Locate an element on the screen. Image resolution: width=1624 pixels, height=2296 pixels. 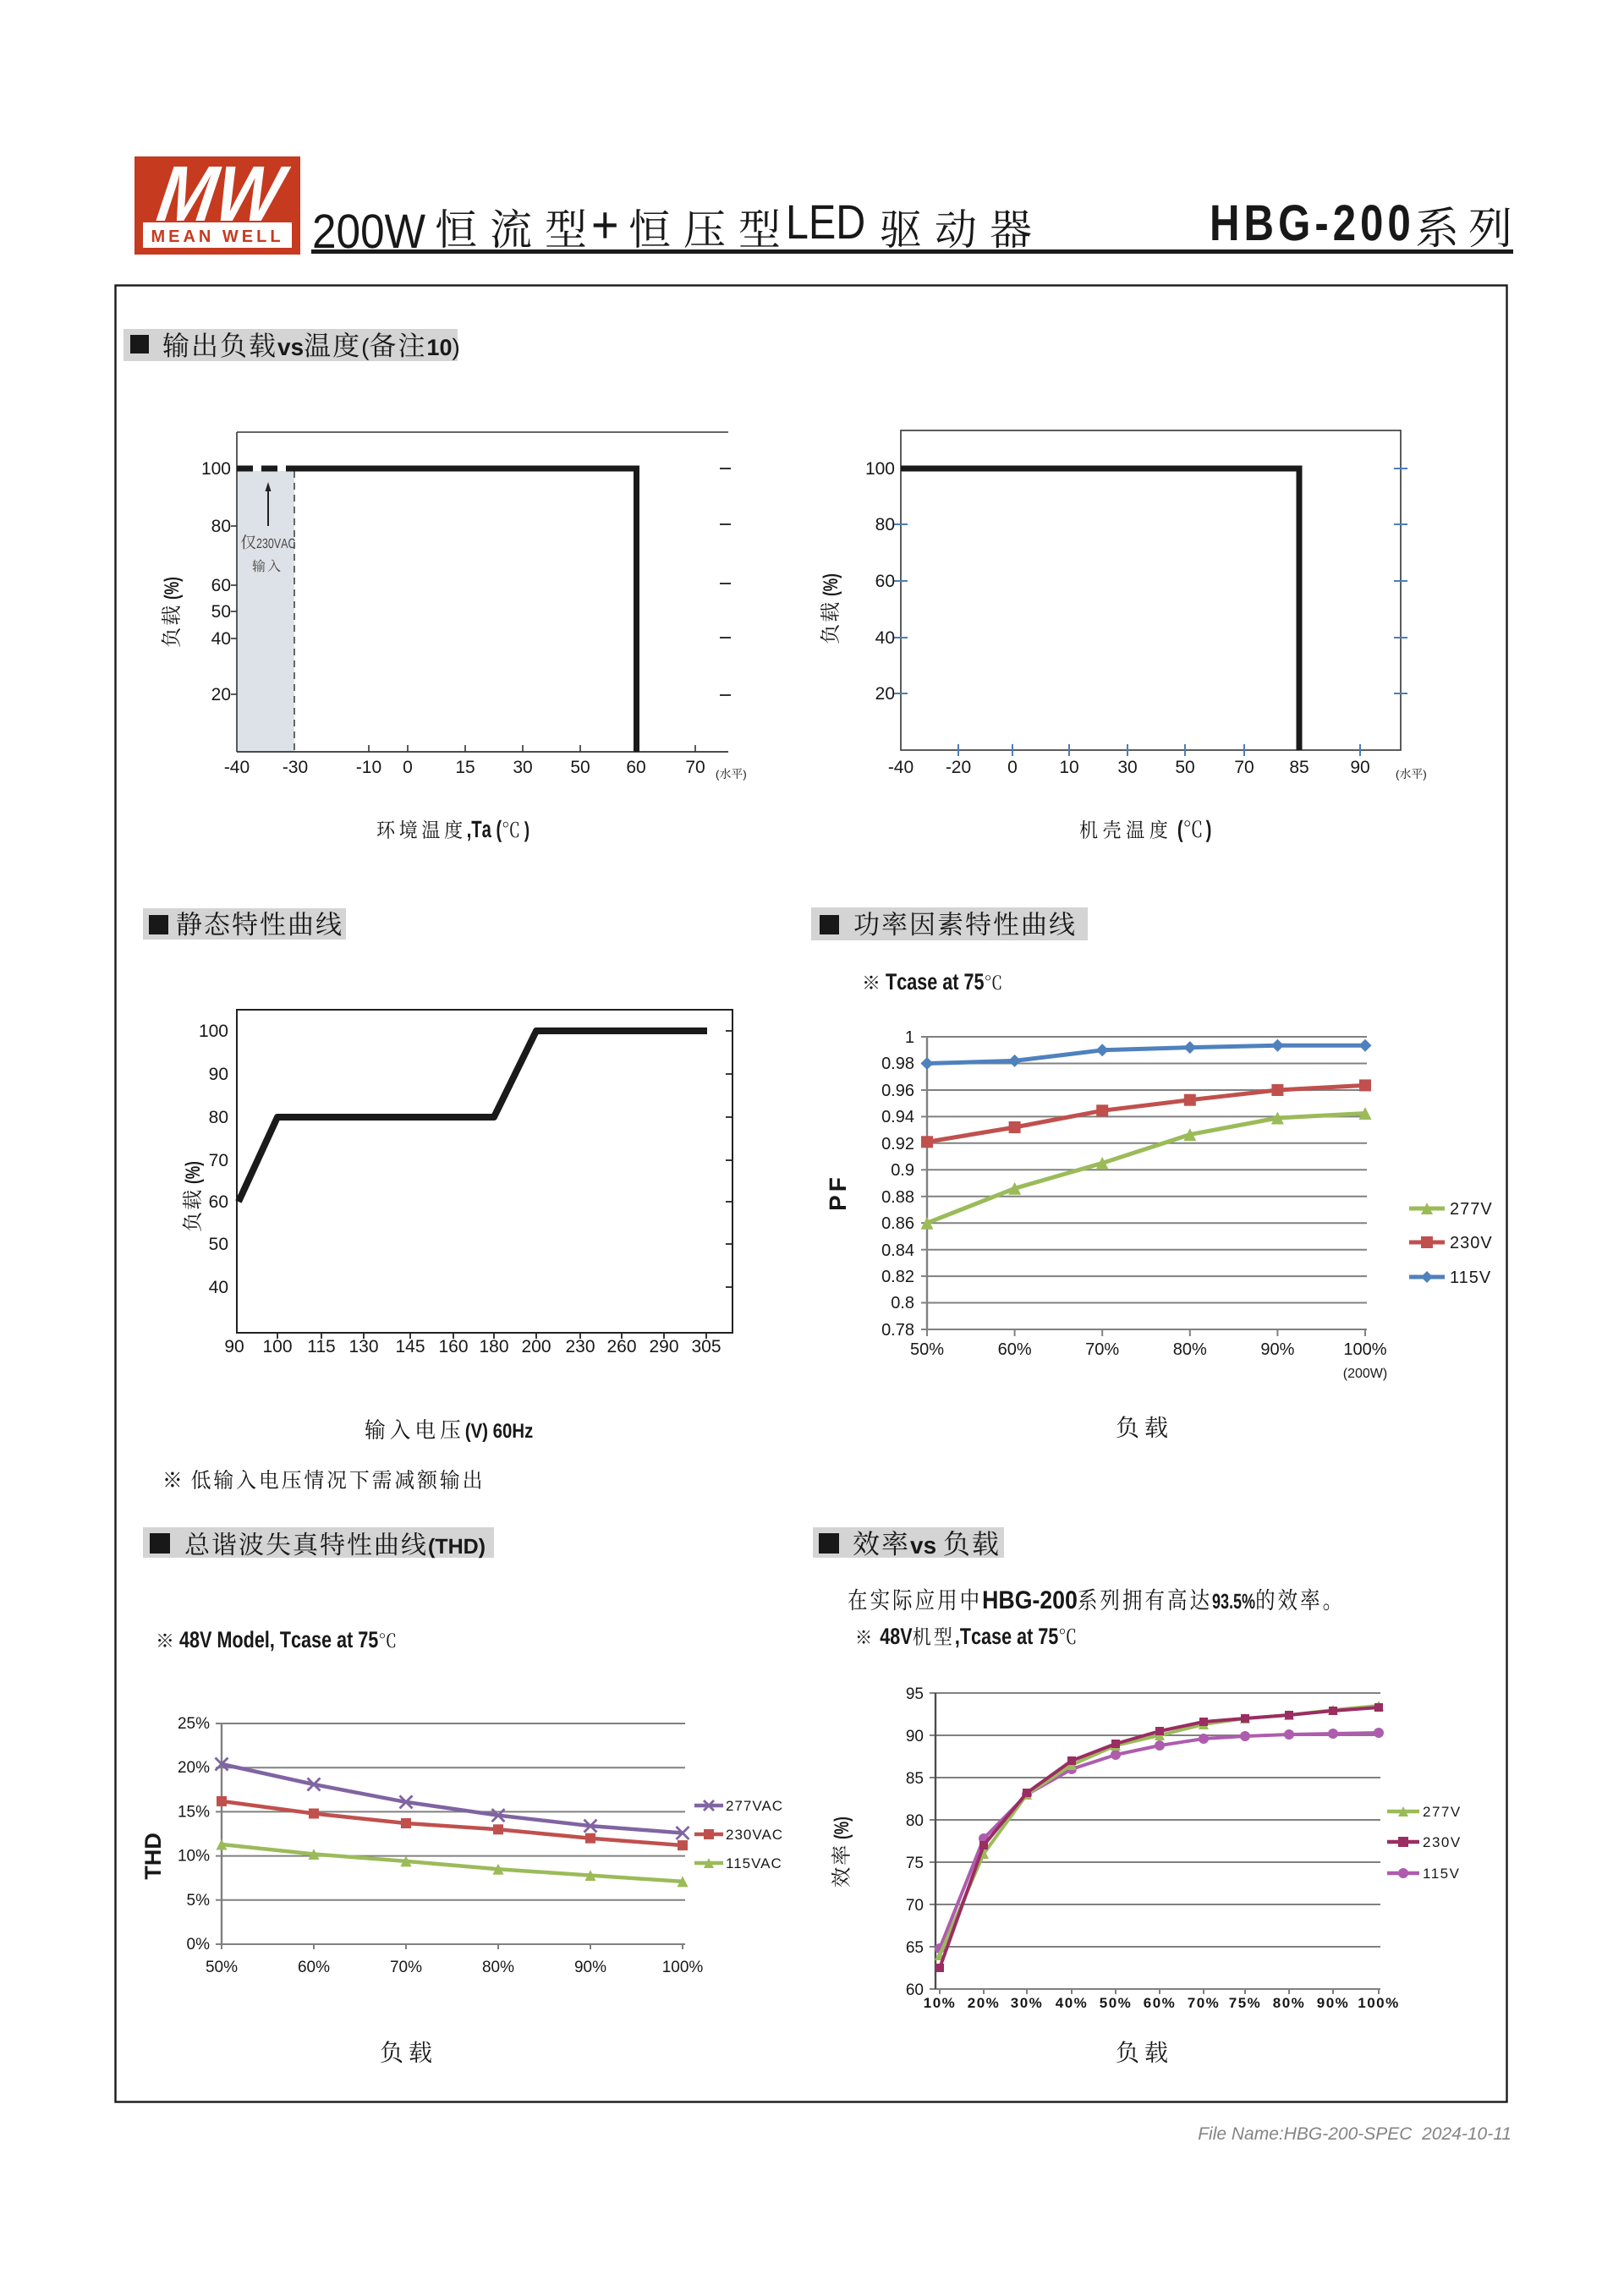
svg-text: -10 is located at coordinates (368, 768).